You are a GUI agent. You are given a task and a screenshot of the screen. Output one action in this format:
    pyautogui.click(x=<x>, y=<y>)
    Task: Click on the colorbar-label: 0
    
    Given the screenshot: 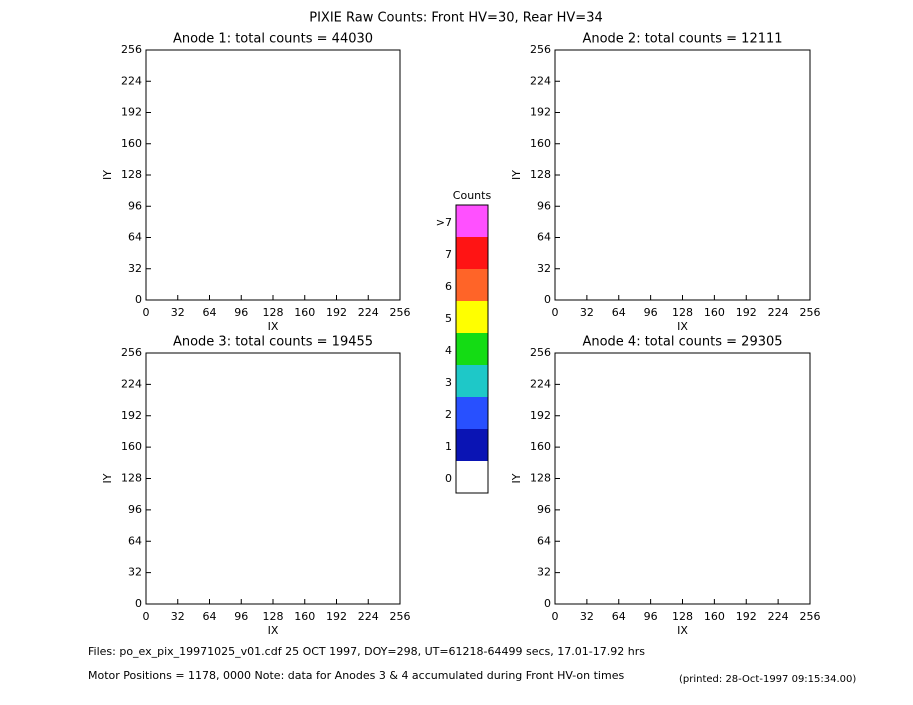 What is the action you would take?
    pyautogui.click(x=448, y=478)
    